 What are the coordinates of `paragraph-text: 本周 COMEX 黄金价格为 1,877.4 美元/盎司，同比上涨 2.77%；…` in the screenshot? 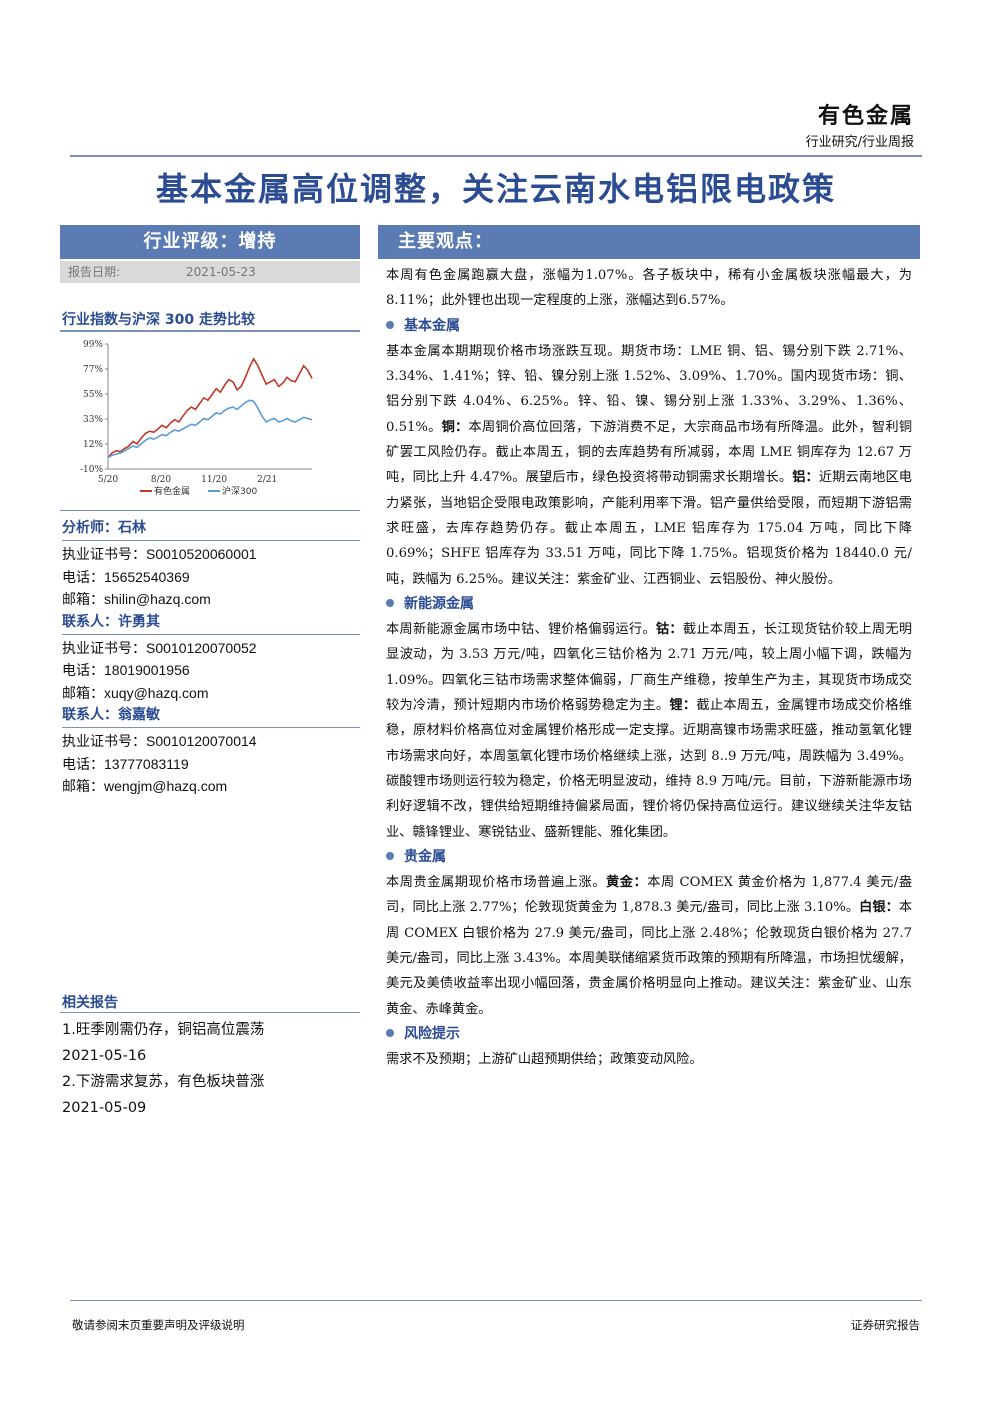 It's located at (649, 895).